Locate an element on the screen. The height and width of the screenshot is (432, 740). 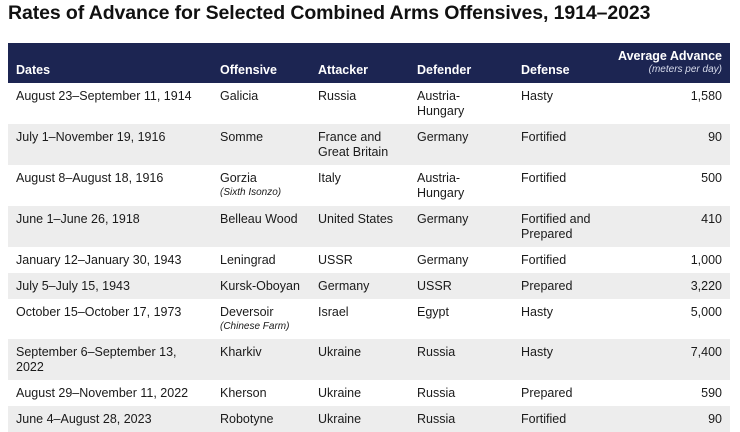
cell-text: 410 is located at coordinates (711, 219).